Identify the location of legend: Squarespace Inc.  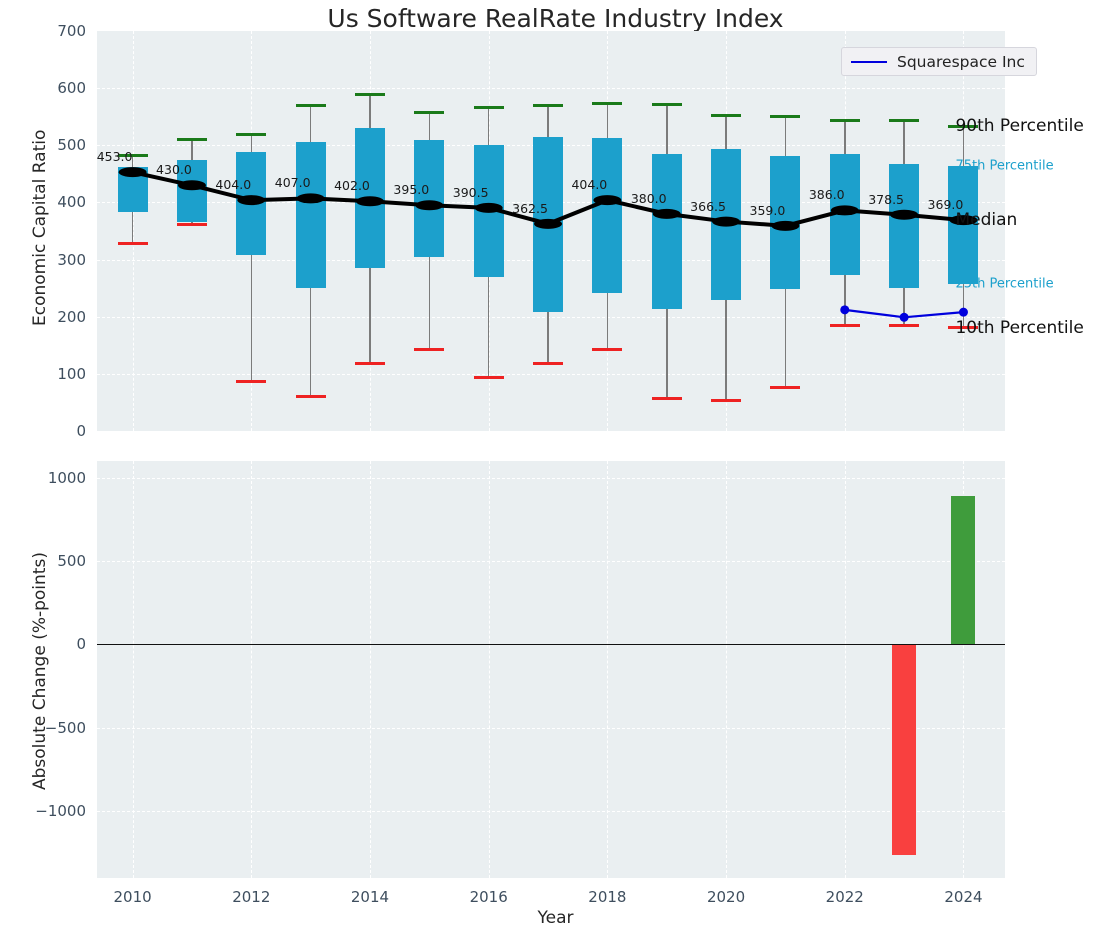
(939, 61).